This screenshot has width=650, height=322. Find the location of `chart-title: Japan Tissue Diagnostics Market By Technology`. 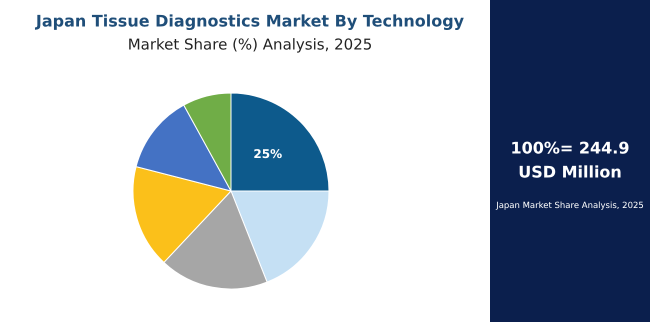

chart-title: Japan Tissue Diagnostics Market By Technology is located at coordinates (249, 21).